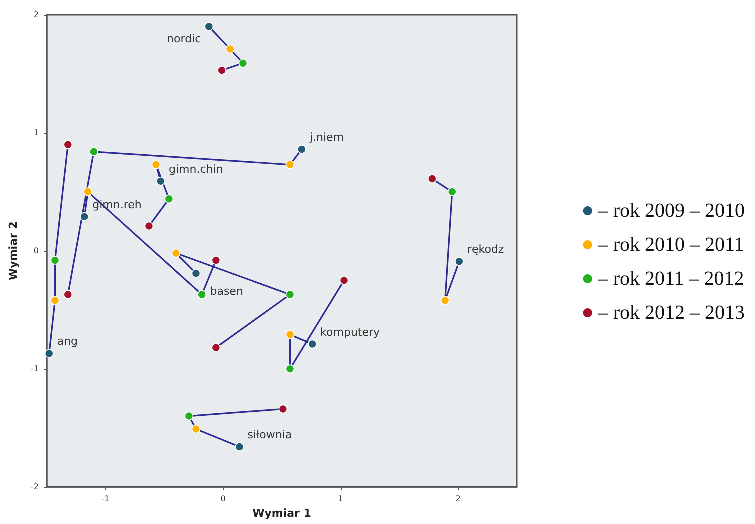  Describe the element at coordinates (270, 435) in the screenshot. I see `series-label: siłownia` at that location.